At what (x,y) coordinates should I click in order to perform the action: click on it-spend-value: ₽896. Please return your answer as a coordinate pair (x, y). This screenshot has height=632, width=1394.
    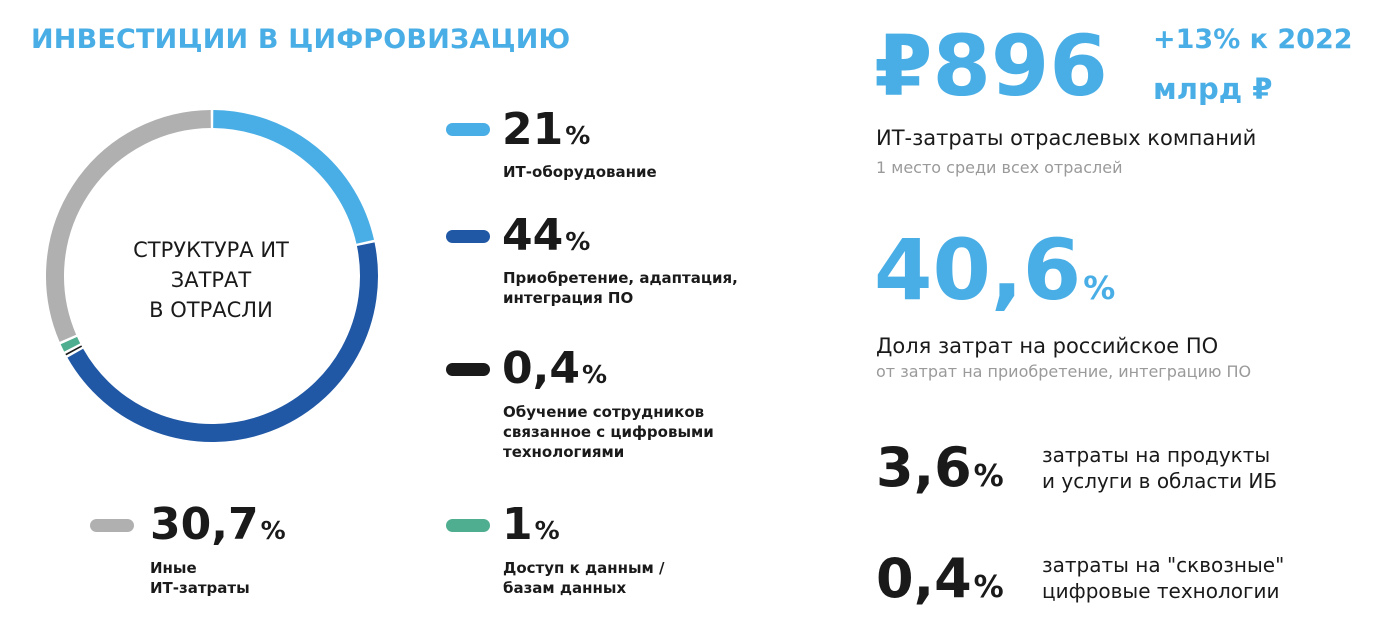
    Looking at the image, I should click on (991, 66).